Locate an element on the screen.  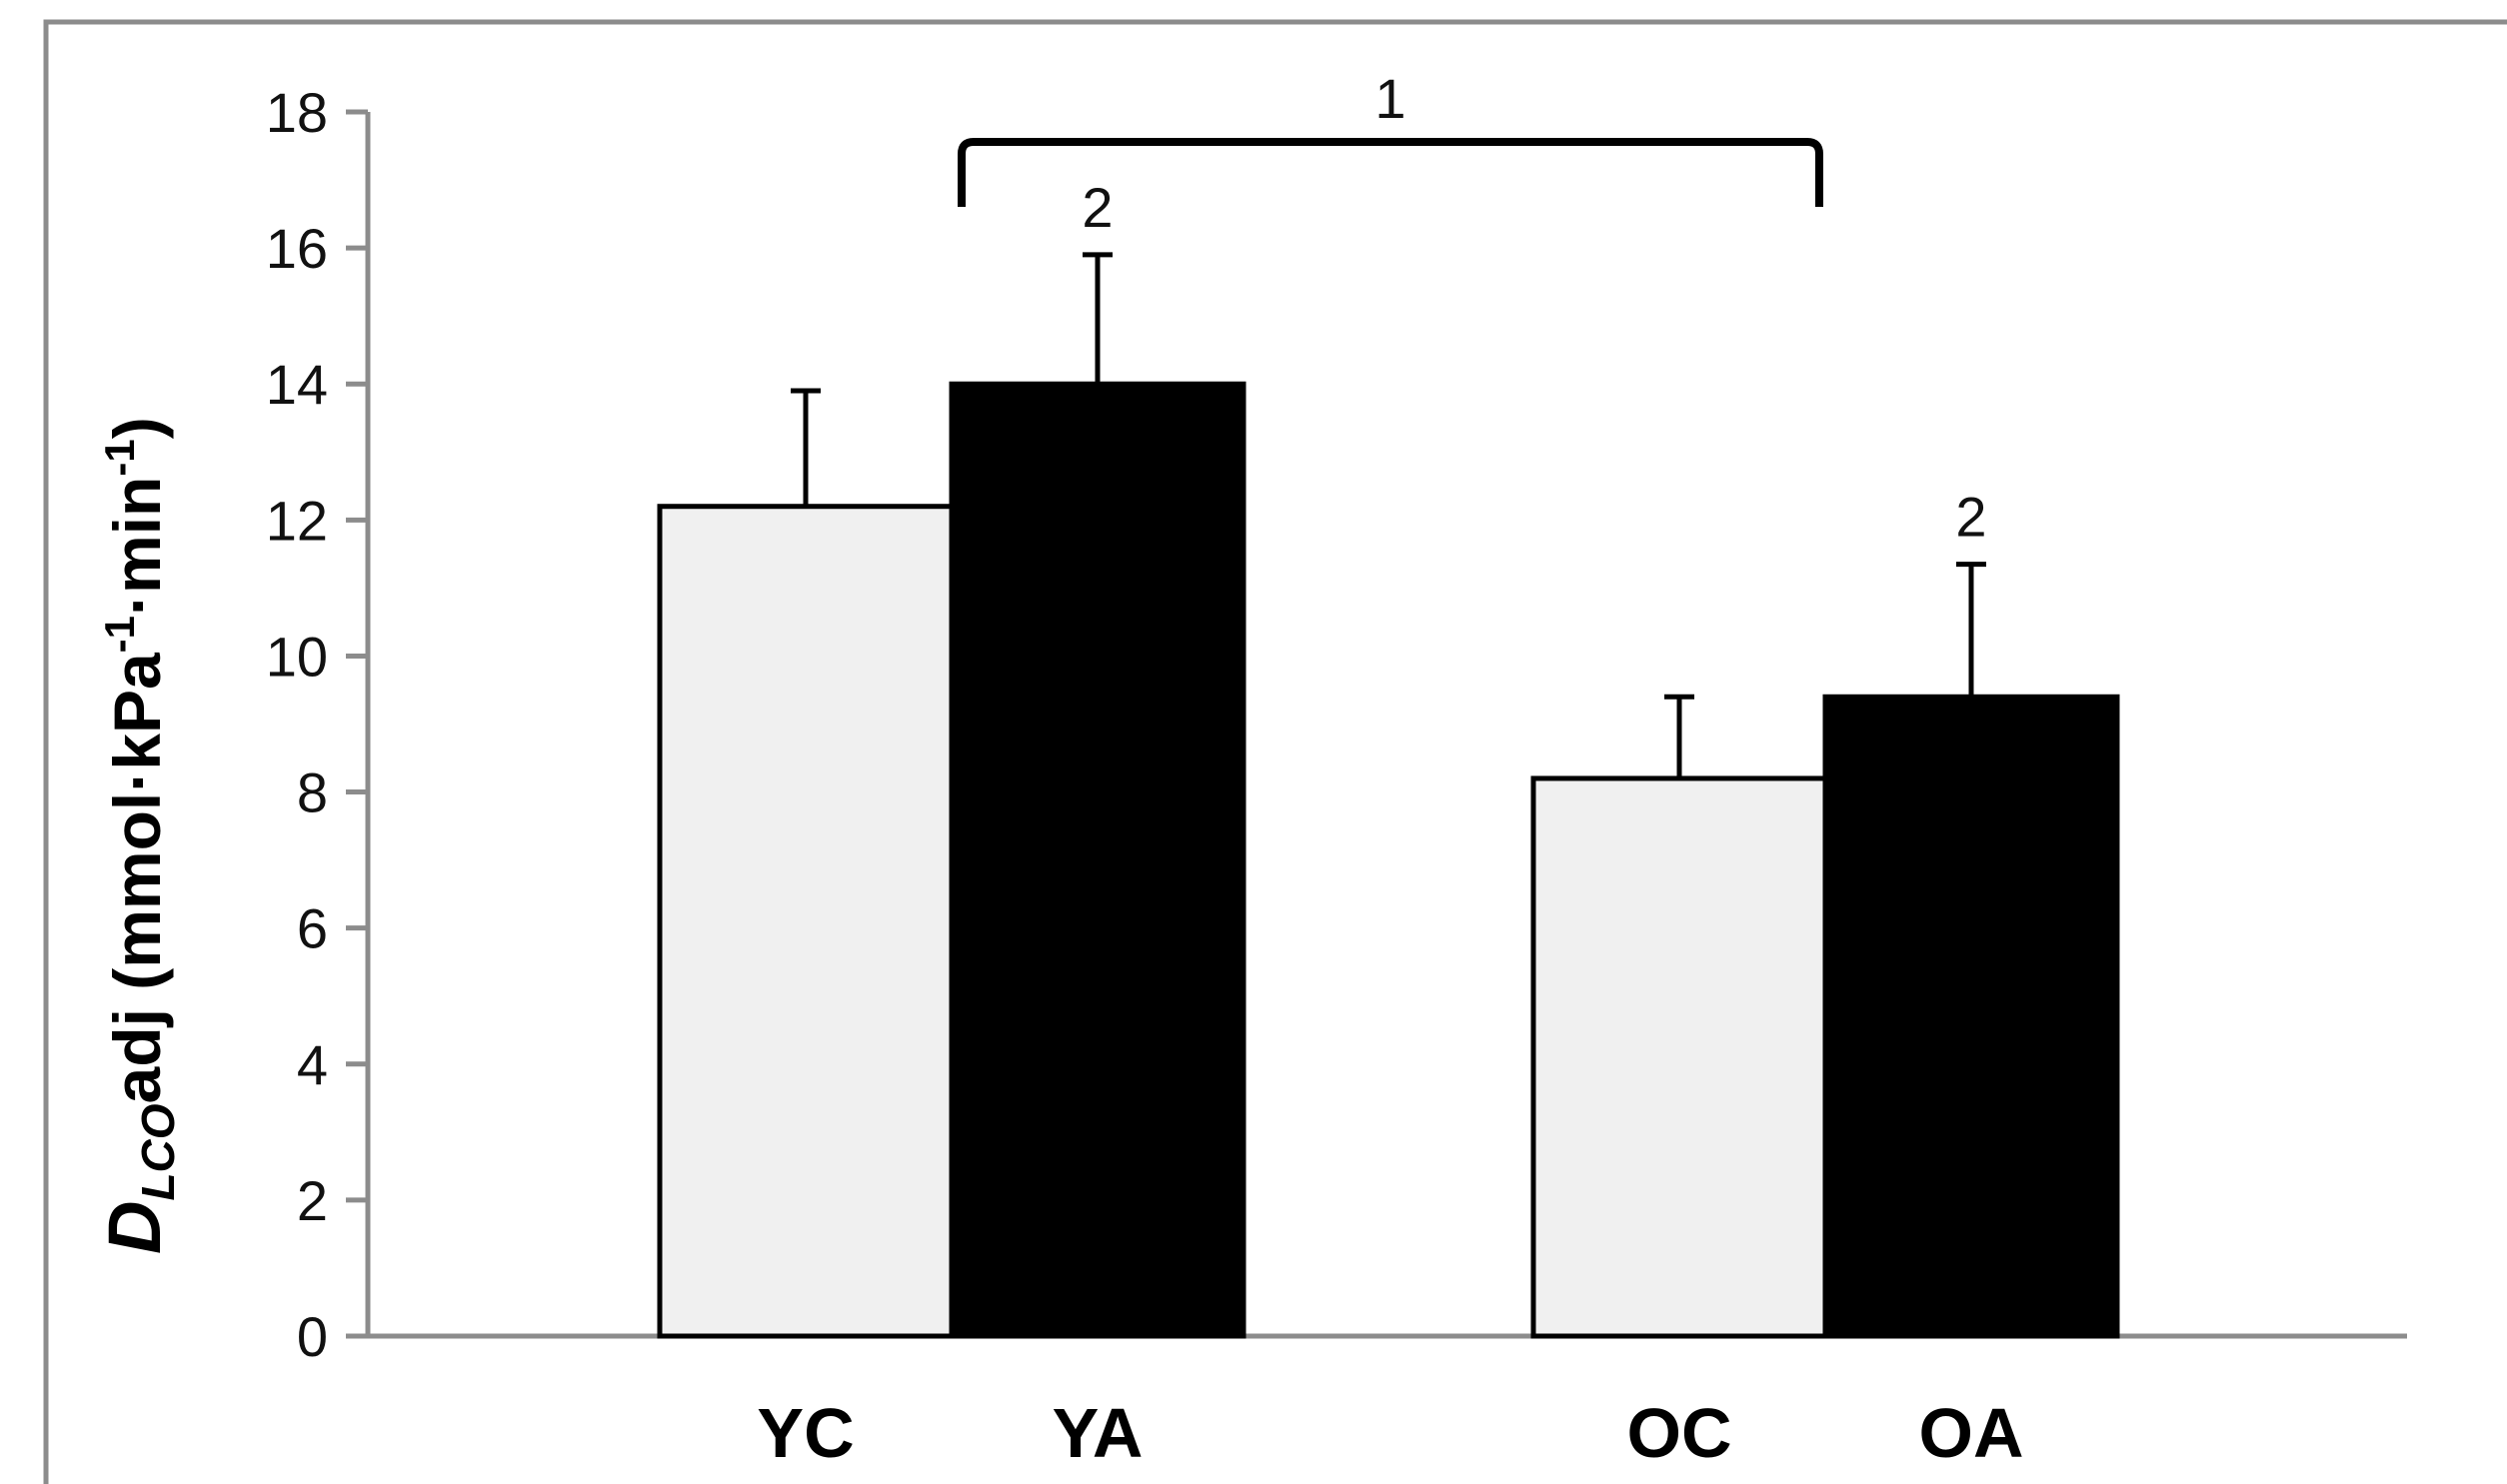
y-axis: 0 2 4 6 8 10 12 14 16 18 is located at coordinates (318, 724).